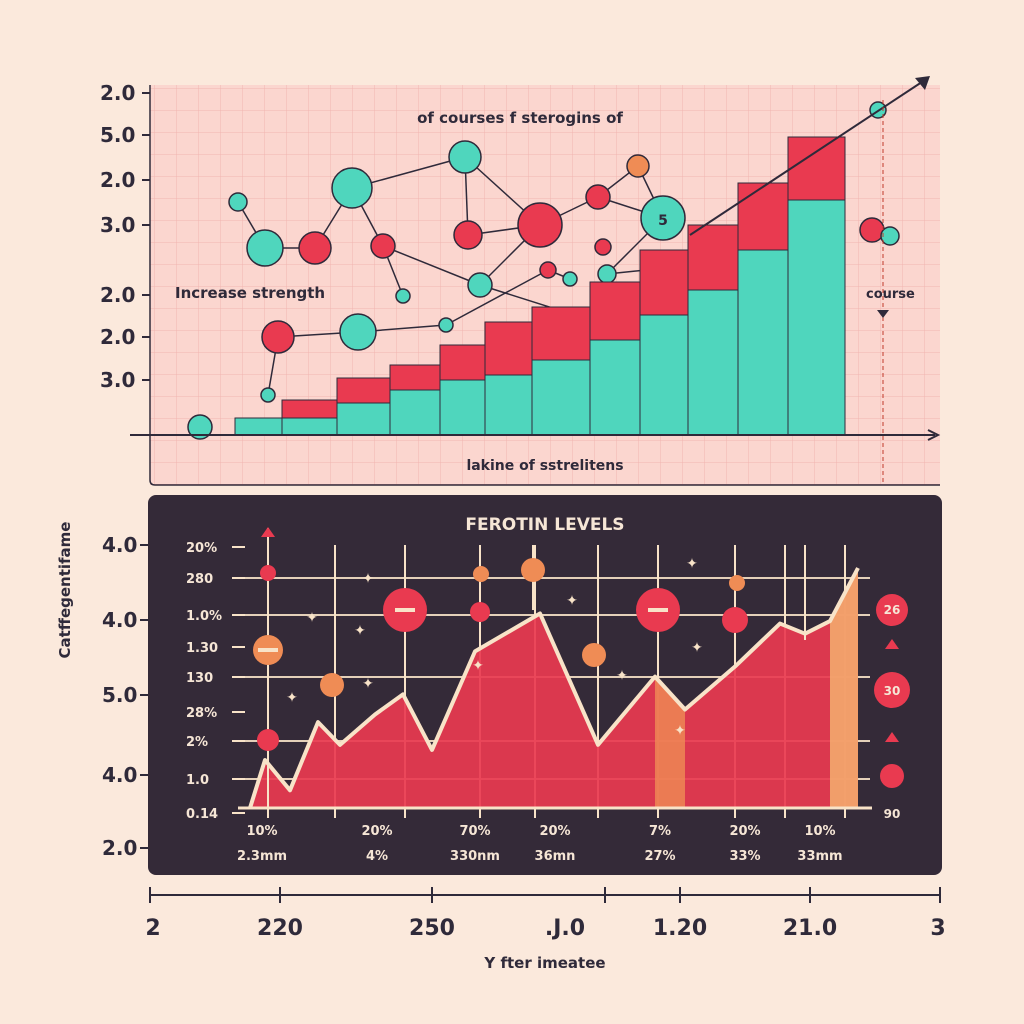 This screenshot has width=1024, height=1024. I want to click on top-chart-title: of courses f sterogins of, so click(520, 118).